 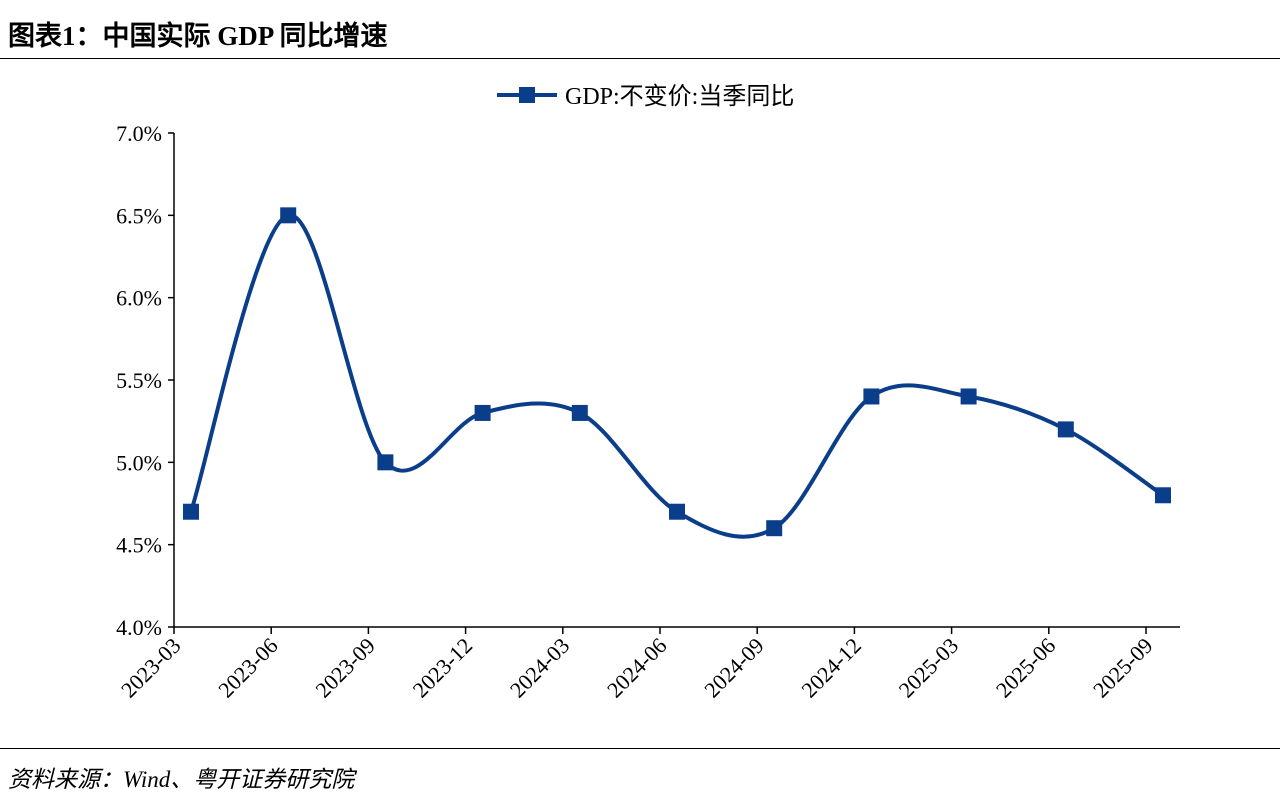 I want to click on footer-divider, so click(x=640, y=748).